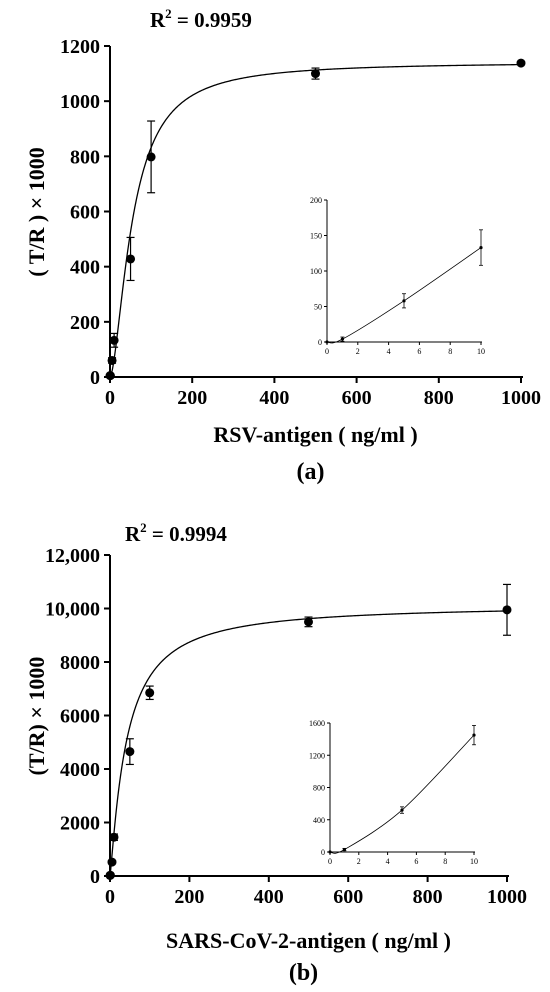 The width and height of the screenshot is (550, 992). Describe the element at coordinates (308, 940) in the screenshot. I see `x-axis-label: SARS-CoV-2-antigen ( ng/ml )` at that location.